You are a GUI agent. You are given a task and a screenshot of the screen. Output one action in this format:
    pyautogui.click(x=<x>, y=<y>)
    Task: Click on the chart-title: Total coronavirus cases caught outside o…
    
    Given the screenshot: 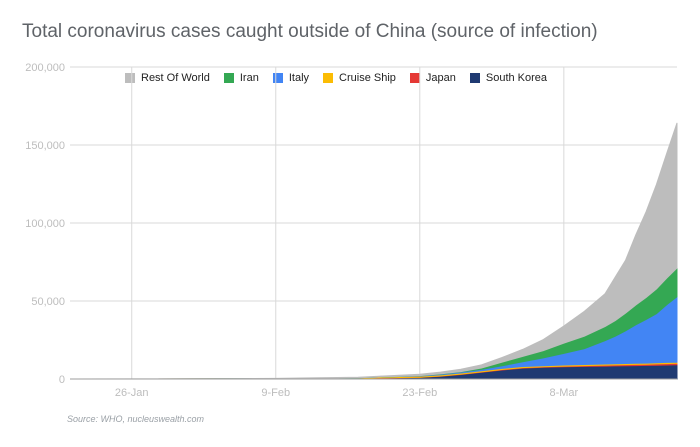 What is the action you would take?
    pyautogui.click(x=310, y=31)
    